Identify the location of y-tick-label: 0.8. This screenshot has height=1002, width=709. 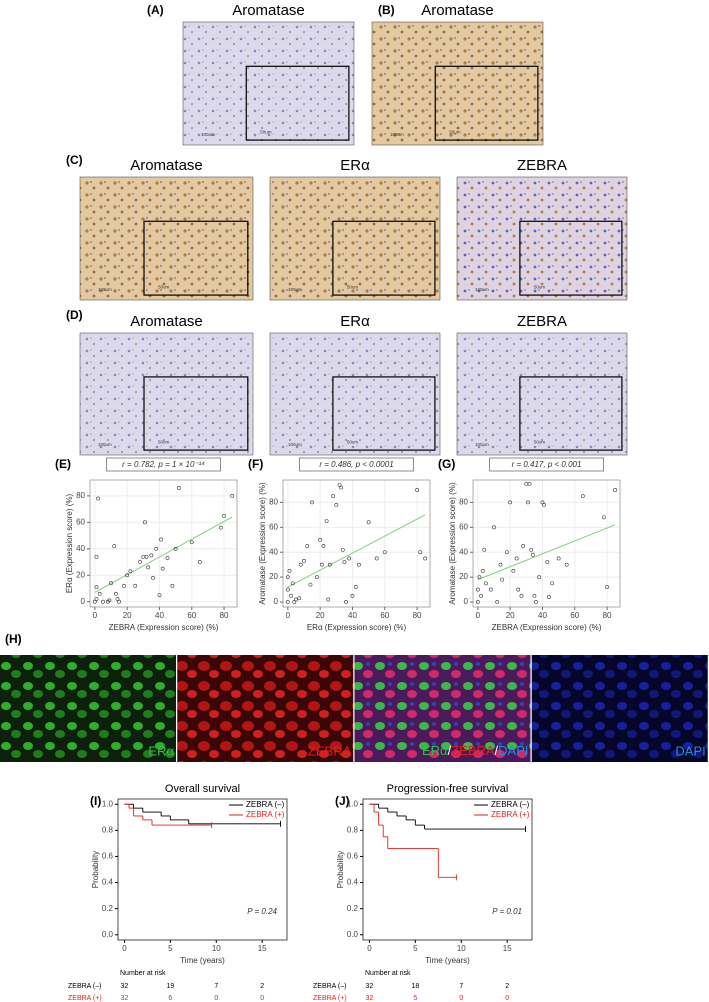
(108, 829).